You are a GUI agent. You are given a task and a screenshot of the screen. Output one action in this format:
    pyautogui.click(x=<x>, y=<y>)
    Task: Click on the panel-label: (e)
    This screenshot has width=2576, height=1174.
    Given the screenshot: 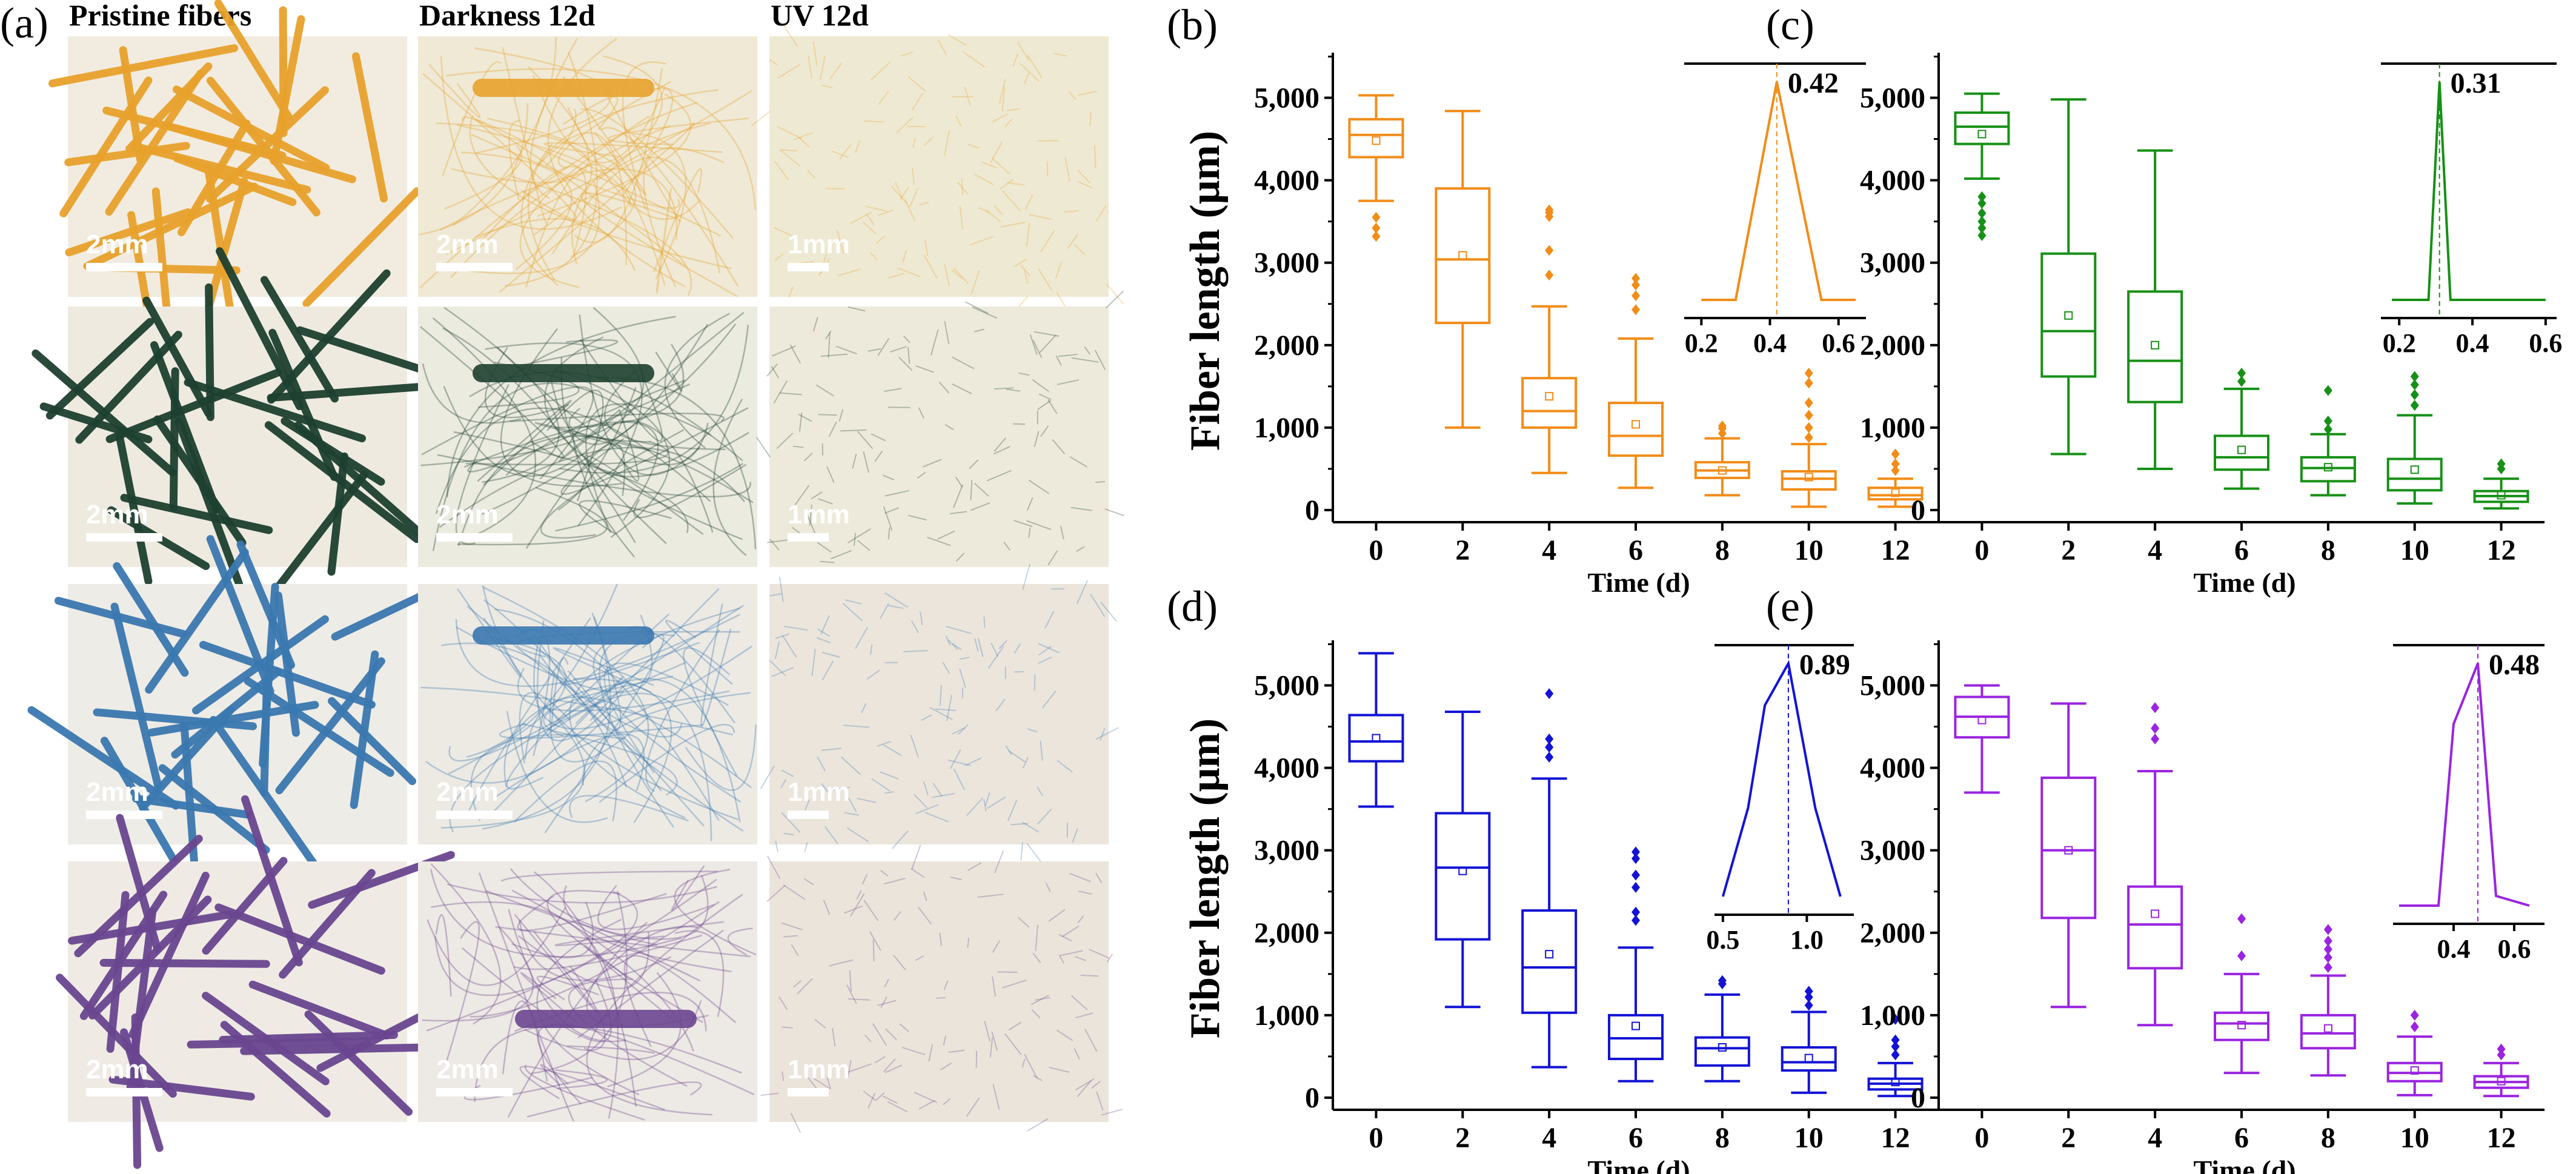 What is the action you would take?
    pyautogui.click(x=1790, y=606)
    